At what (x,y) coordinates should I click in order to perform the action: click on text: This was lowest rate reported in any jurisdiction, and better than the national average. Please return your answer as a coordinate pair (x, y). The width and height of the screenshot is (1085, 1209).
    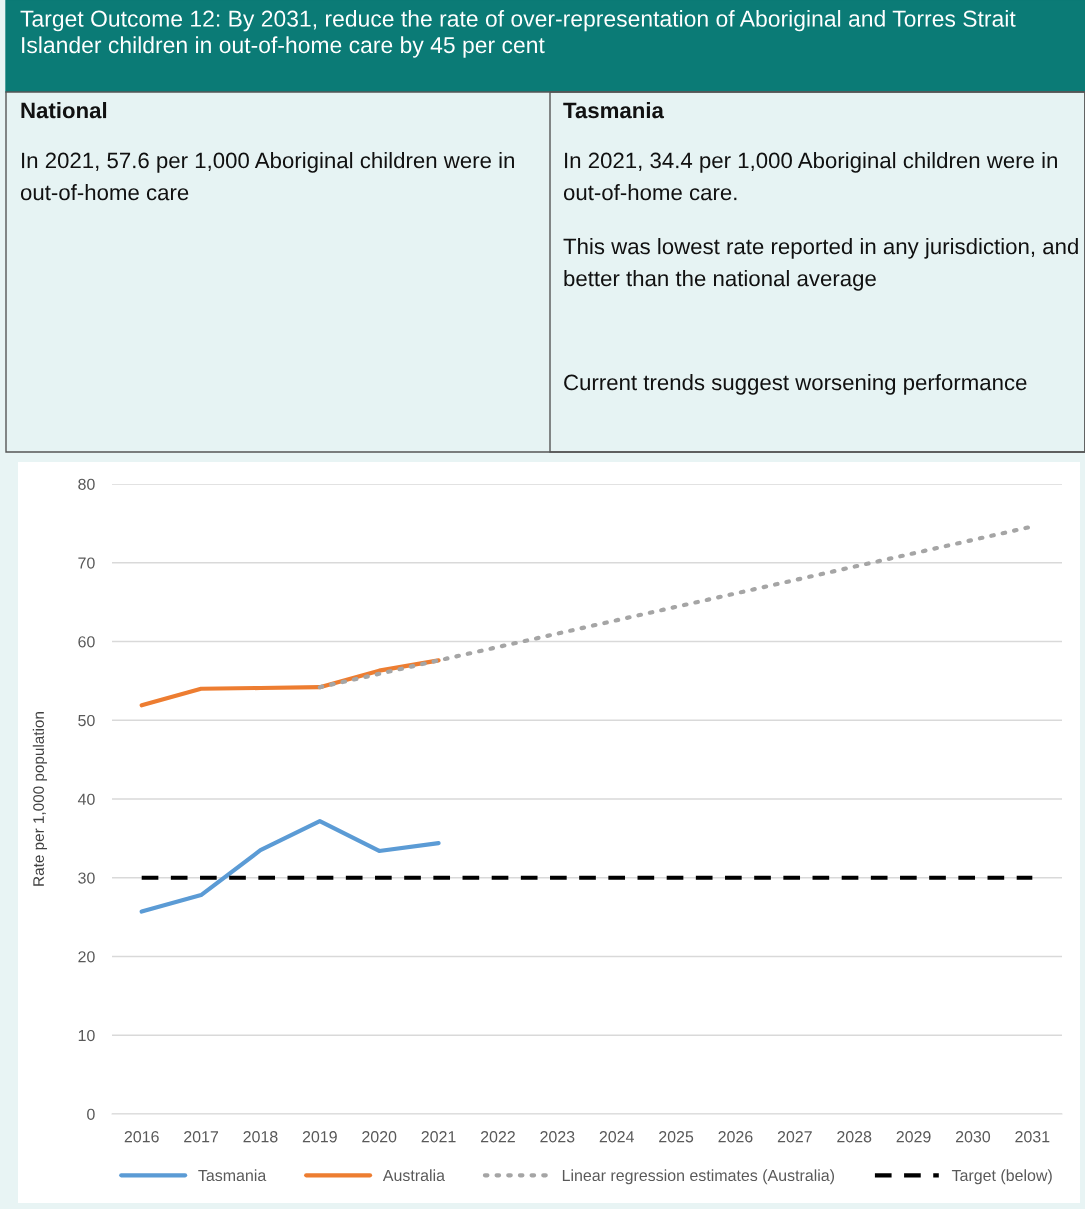
    Looking at the image, I should click on (820, 264).